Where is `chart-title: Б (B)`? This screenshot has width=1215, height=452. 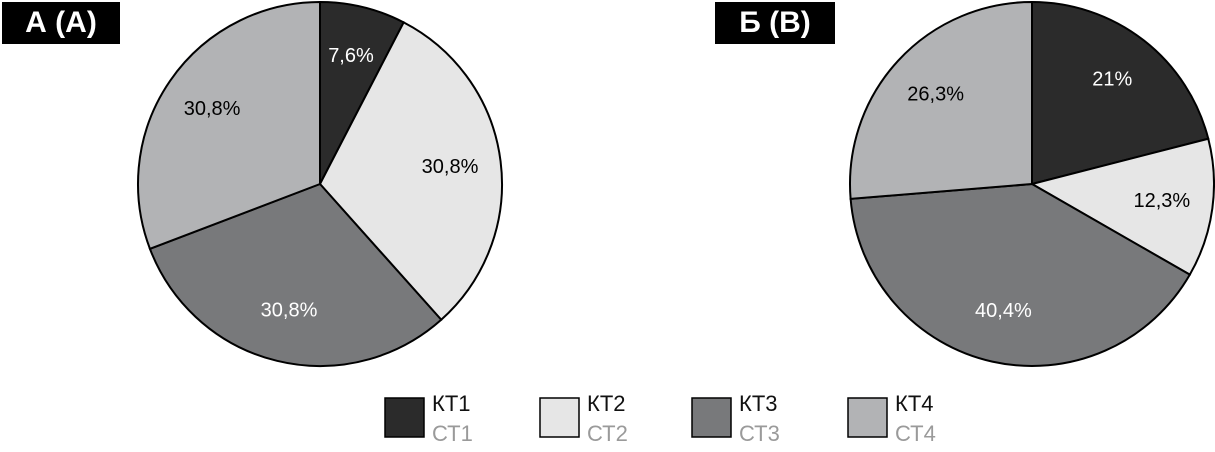
chart-title: Б (B) is located at coordinates (775, 22).